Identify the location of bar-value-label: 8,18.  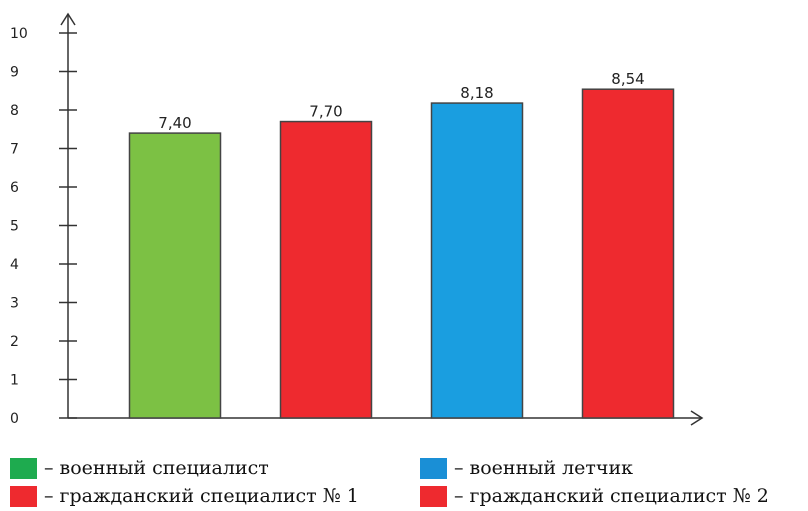
(476, 93).